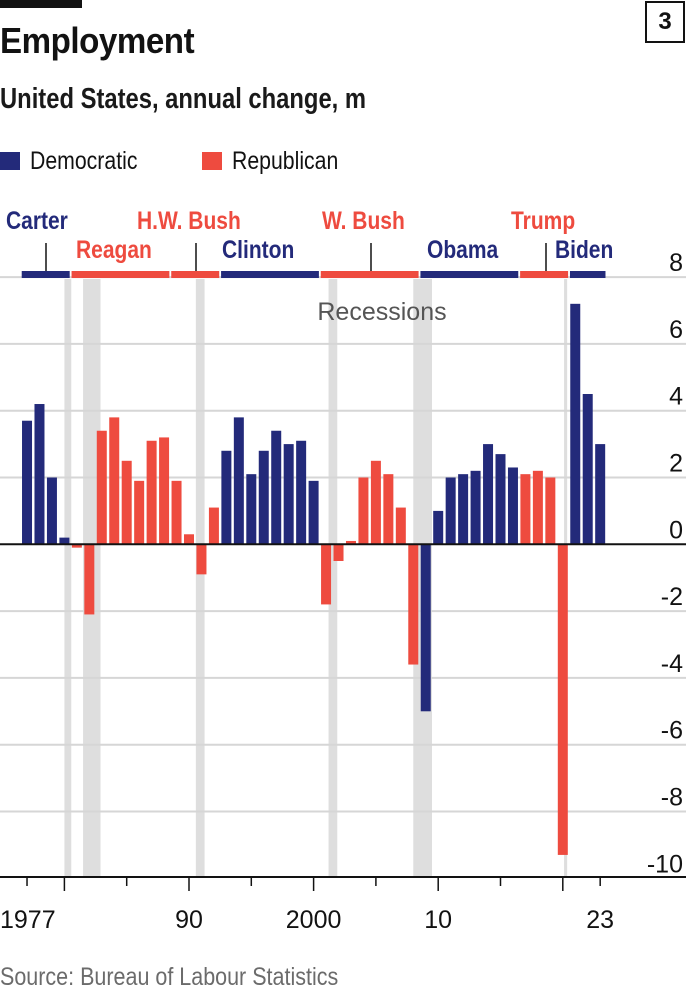  I want to click on president-label: Trump, so click(543, 220).